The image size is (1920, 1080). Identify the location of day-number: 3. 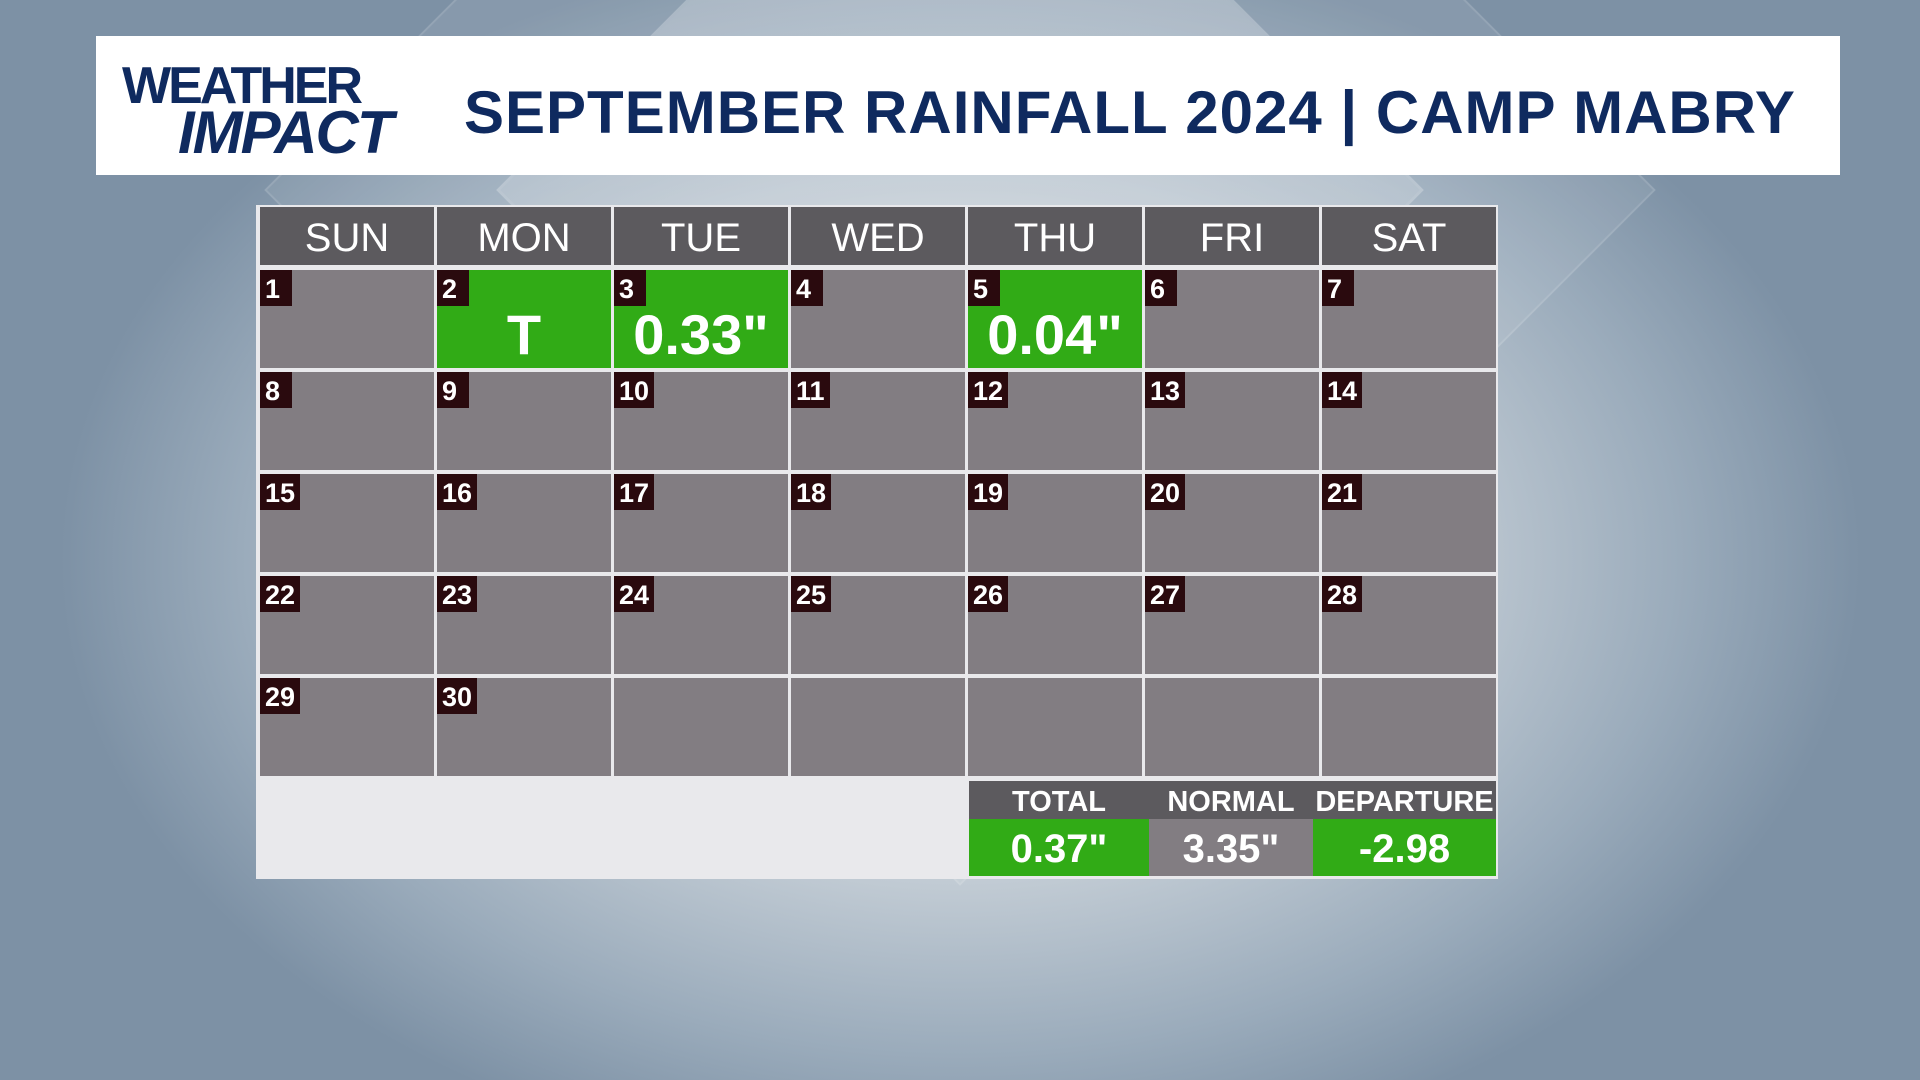
(630, 288).